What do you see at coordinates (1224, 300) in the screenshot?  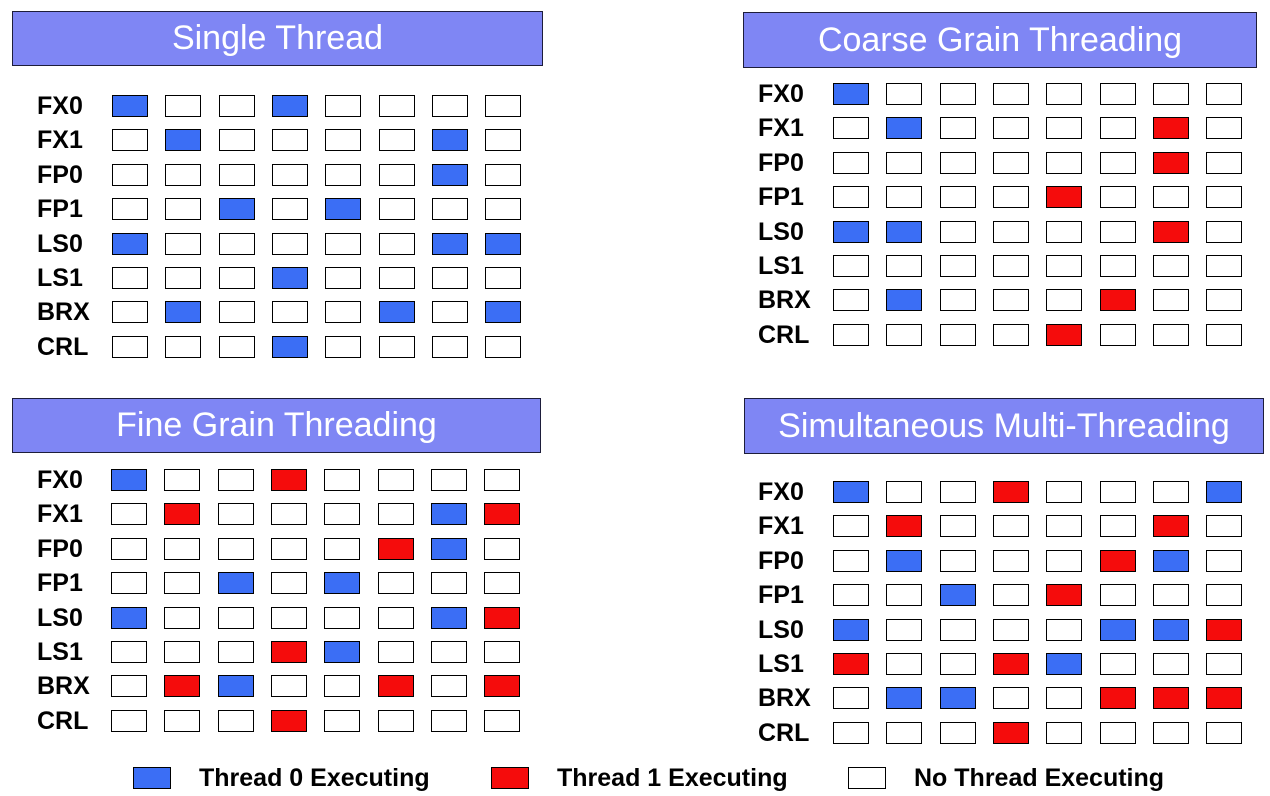 I see `slot-cell-coarse-grain-r7-c8` at bounding box center [1224, 300].